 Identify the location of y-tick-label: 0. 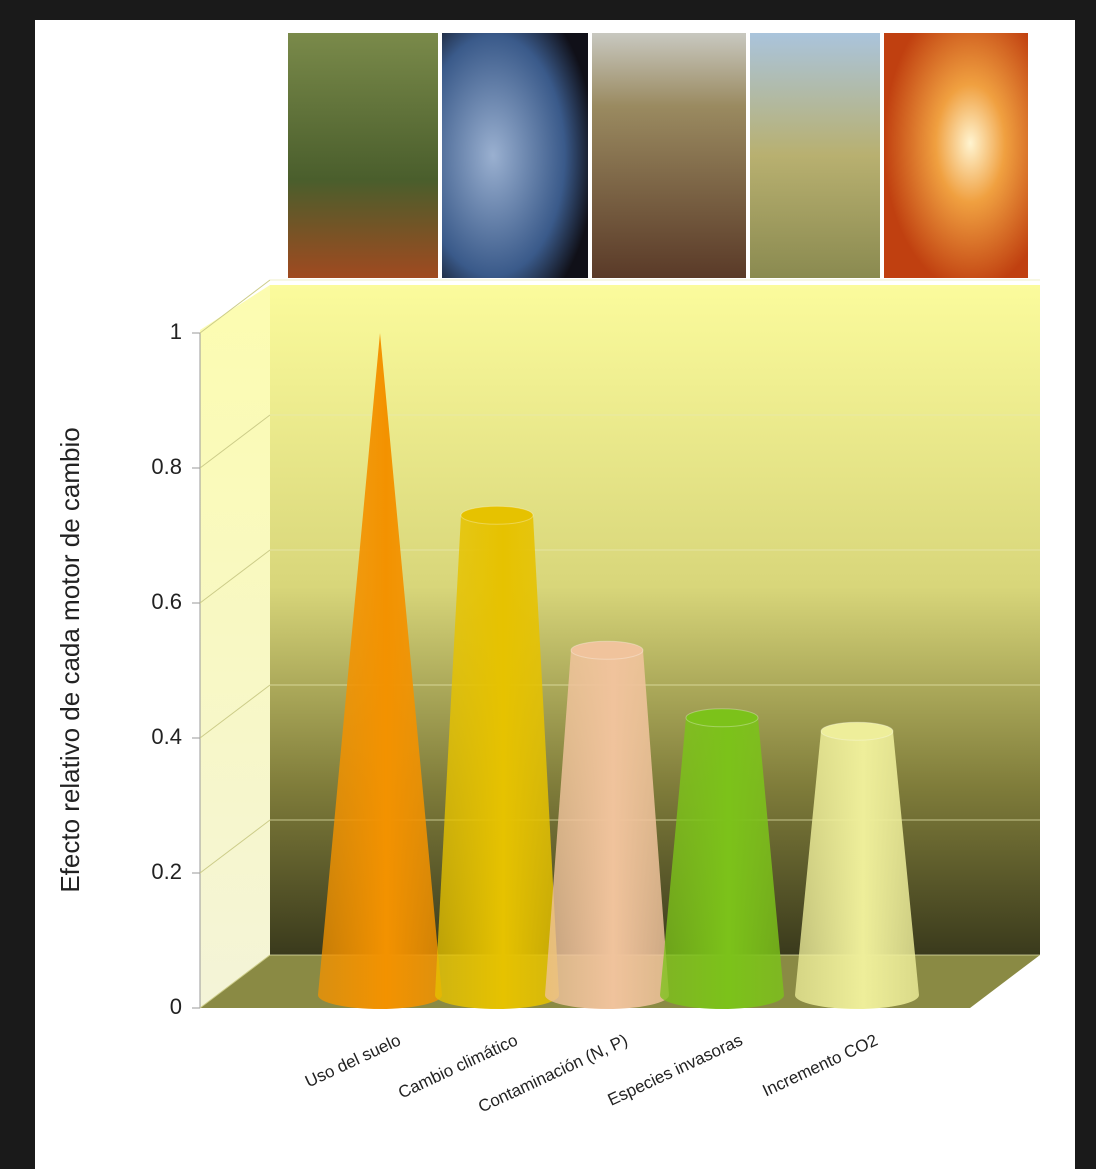
(176, 1006).